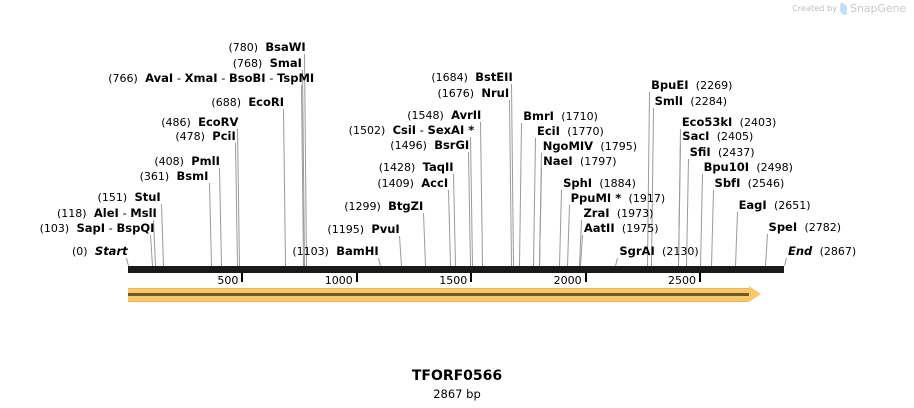 The image size is (914, 408). Describe the element at coordinates (473, 93) in the screenshot. I see `enzyme-site-label: (1676) NruI` at that location.